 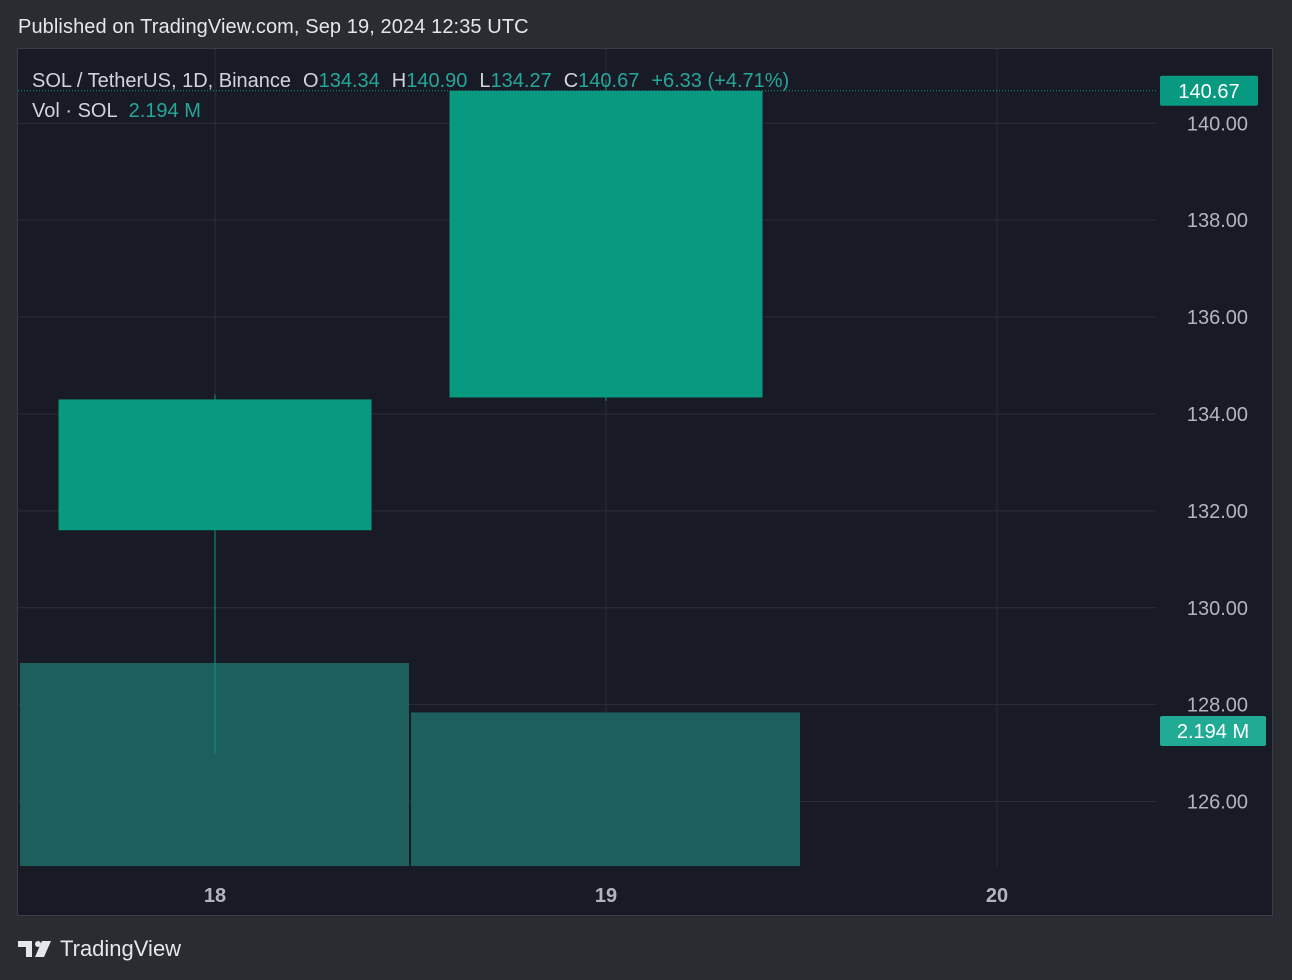 What do you see at coordinates (215, 896) in the screenshot?
I see `x-tick-label: 18` at bounding box center [215, 896].